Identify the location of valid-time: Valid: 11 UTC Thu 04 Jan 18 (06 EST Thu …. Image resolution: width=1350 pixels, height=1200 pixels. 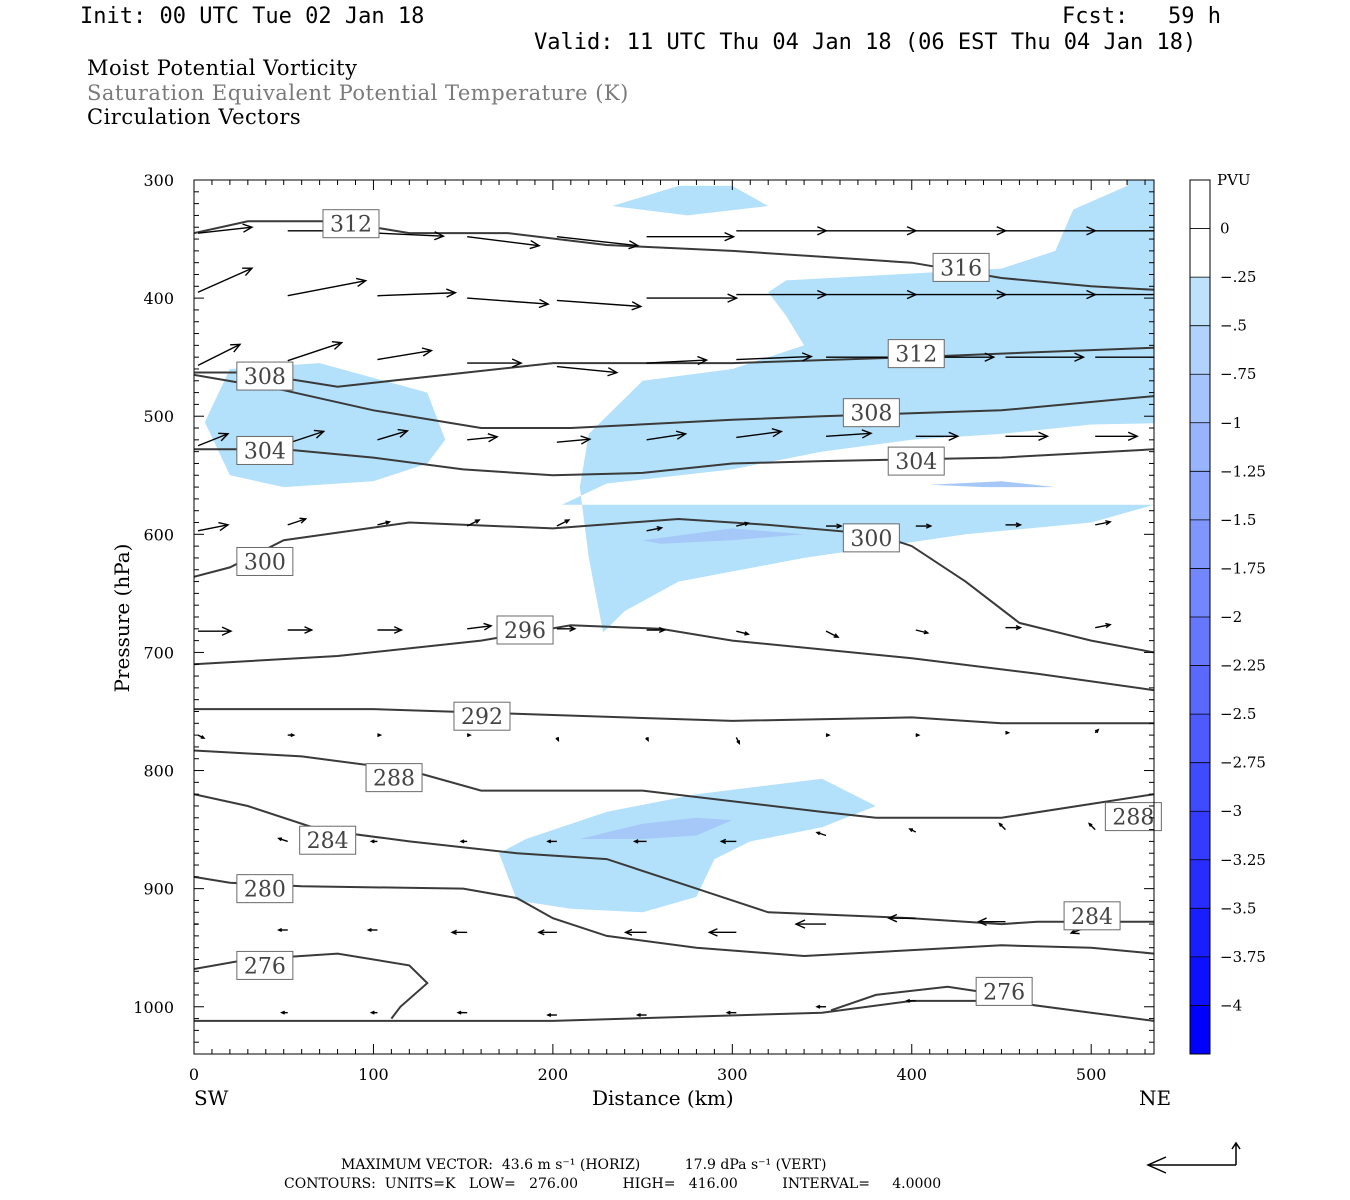
(865, 42).